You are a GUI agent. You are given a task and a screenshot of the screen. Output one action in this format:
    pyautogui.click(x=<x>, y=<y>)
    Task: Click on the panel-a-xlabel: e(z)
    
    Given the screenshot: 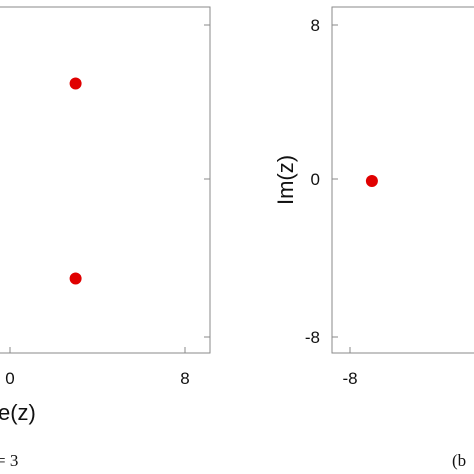 What is the action you would take?
    pyautogui.click(x=18, y=412)
    